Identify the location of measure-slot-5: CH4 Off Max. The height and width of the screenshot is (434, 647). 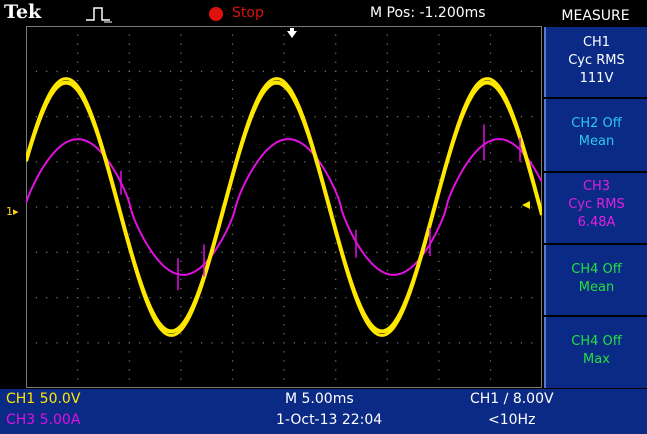
(595, 352).